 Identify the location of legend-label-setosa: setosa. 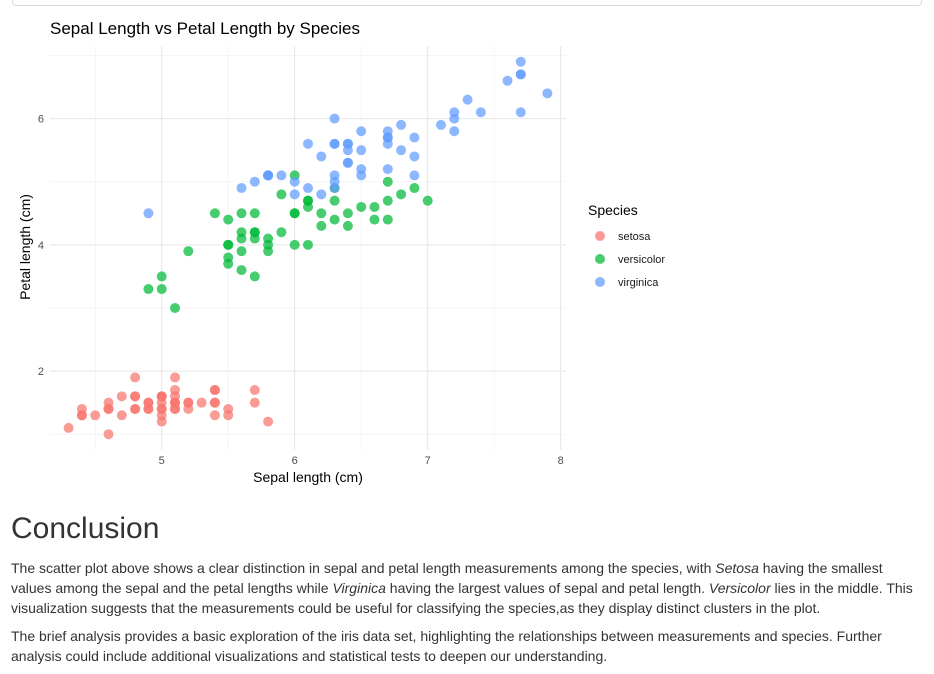
(634, 237).